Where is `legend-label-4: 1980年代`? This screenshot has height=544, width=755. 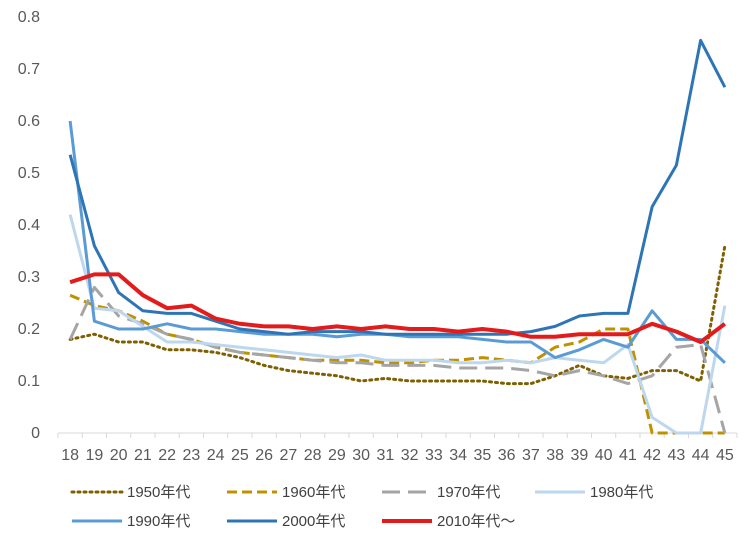
legend-label-4: 1980年代 is located at coordinates (621, 492).